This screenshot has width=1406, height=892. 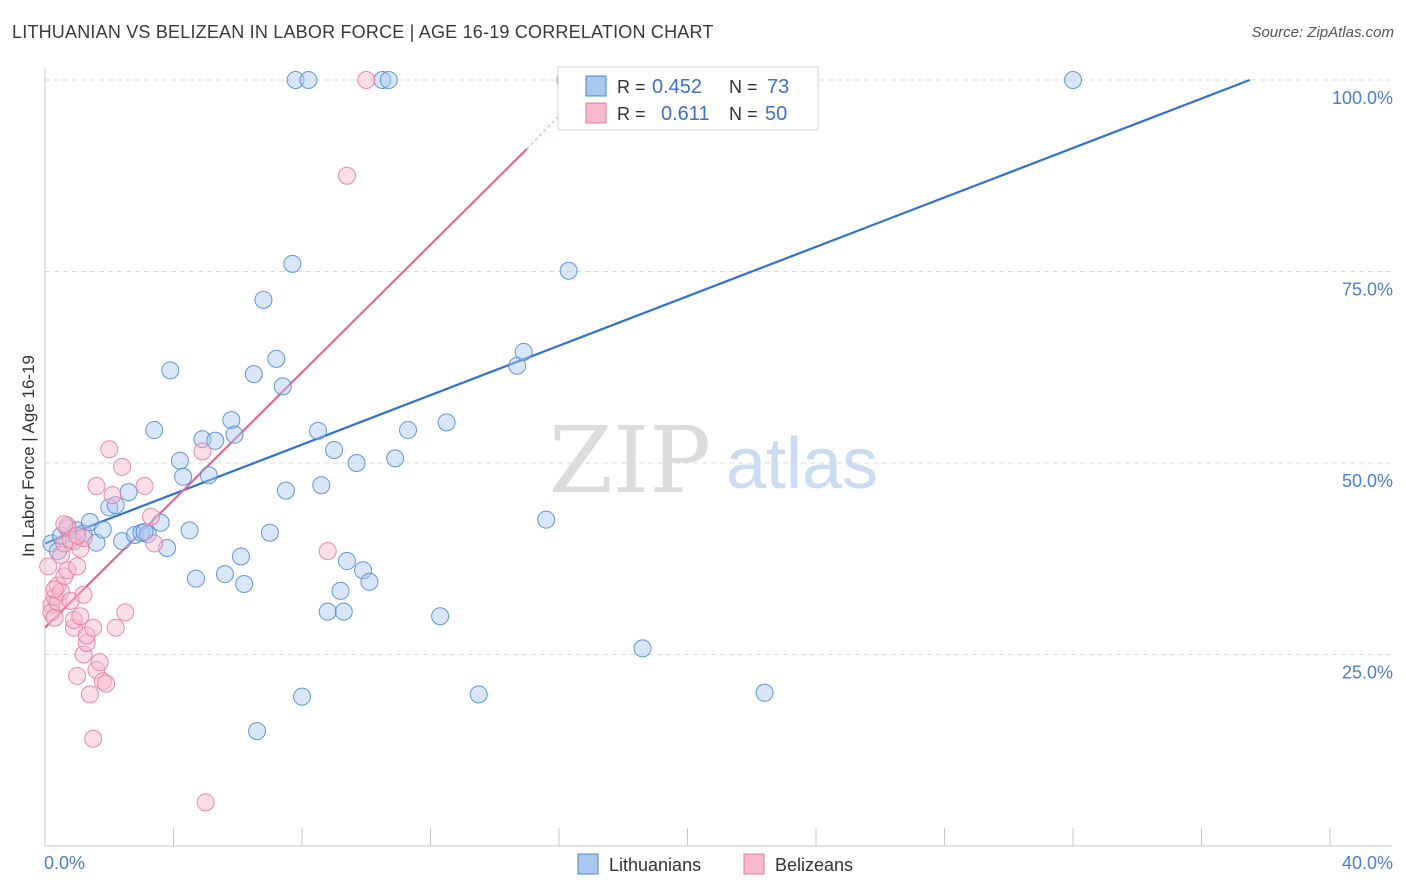 I want to click on legend-bottom-swatch-belizeans, so click(x=754, y=864).